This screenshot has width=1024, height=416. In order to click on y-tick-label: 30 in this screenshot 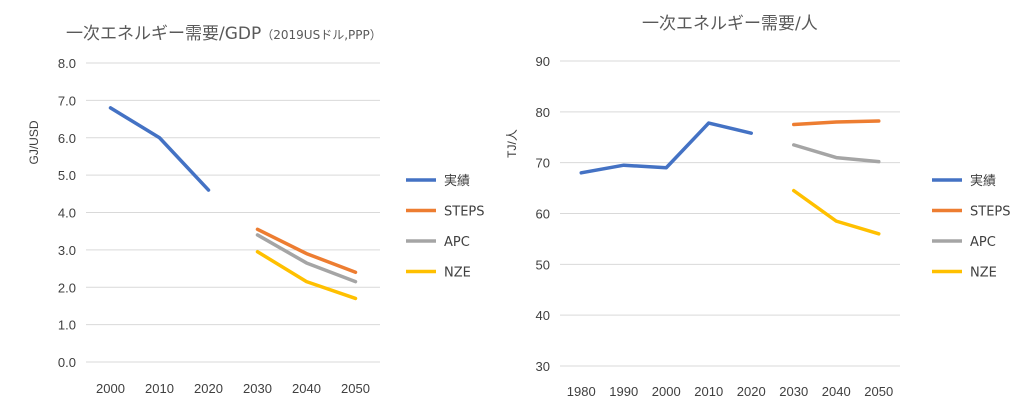, I will do `click(543, 366)`.